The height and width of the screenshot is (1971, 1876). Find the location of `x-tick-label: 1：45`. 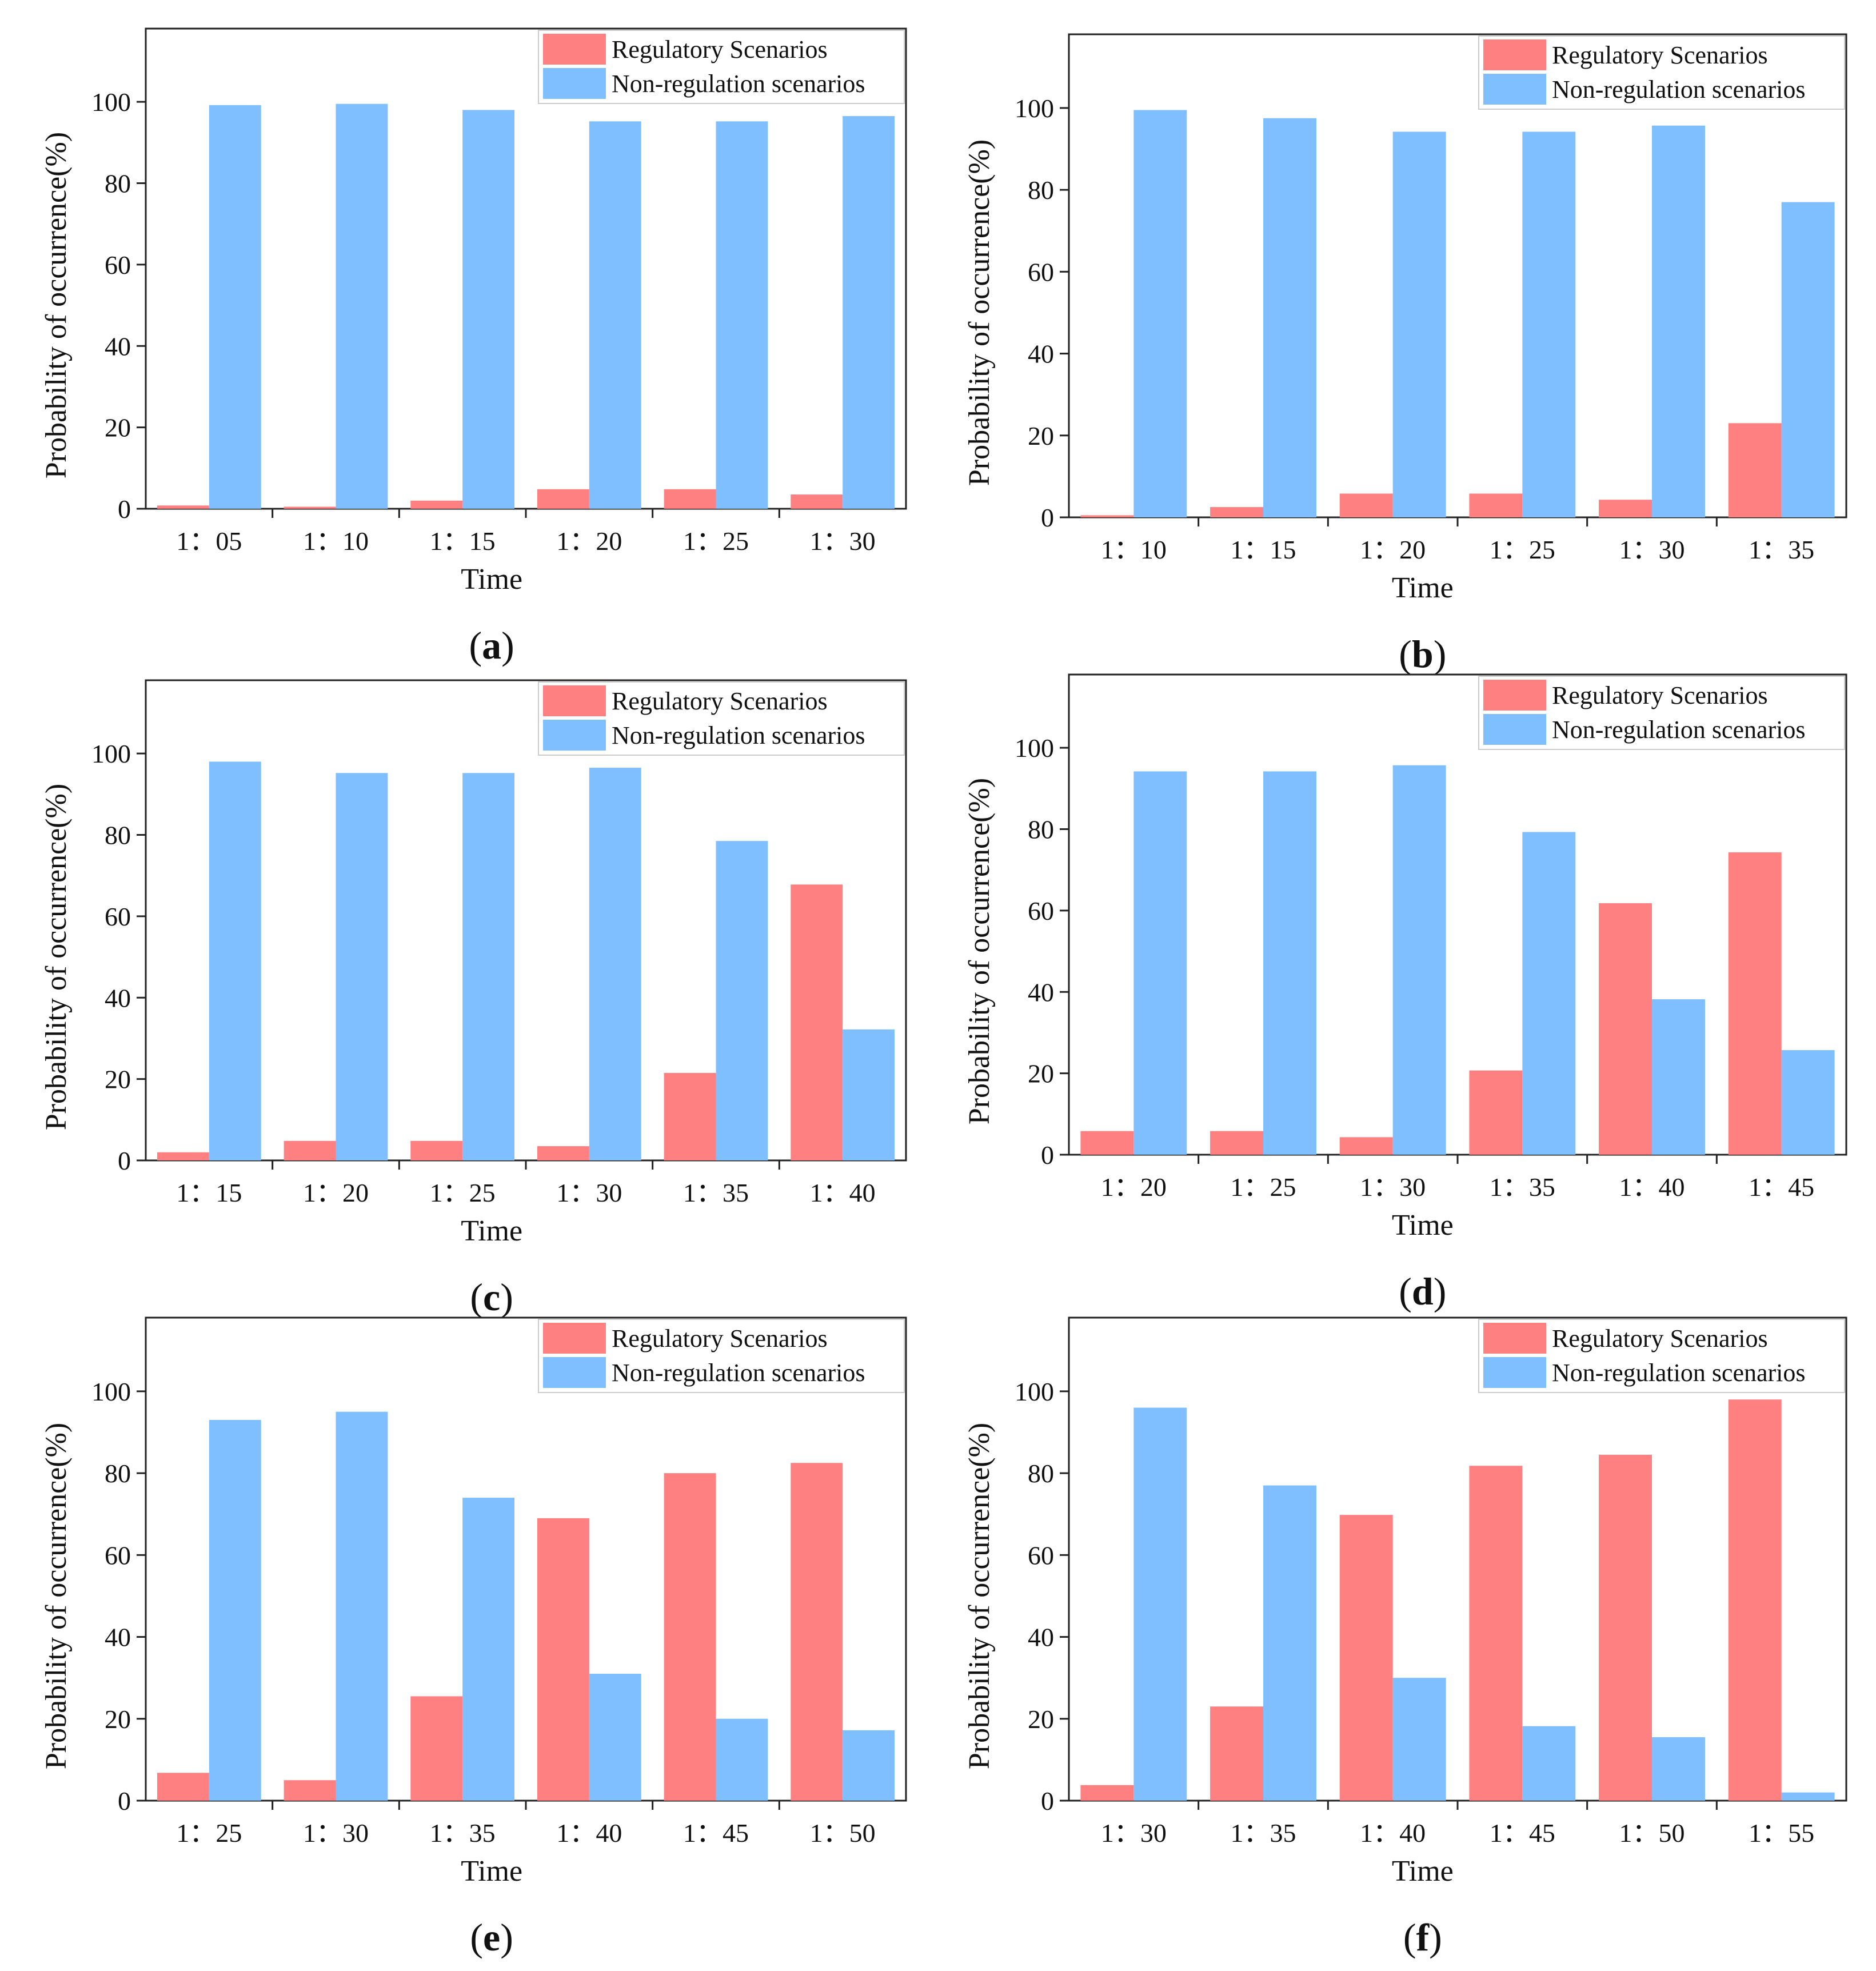

x-tick-label: 1：45 is located at coordinates (716, 1833).